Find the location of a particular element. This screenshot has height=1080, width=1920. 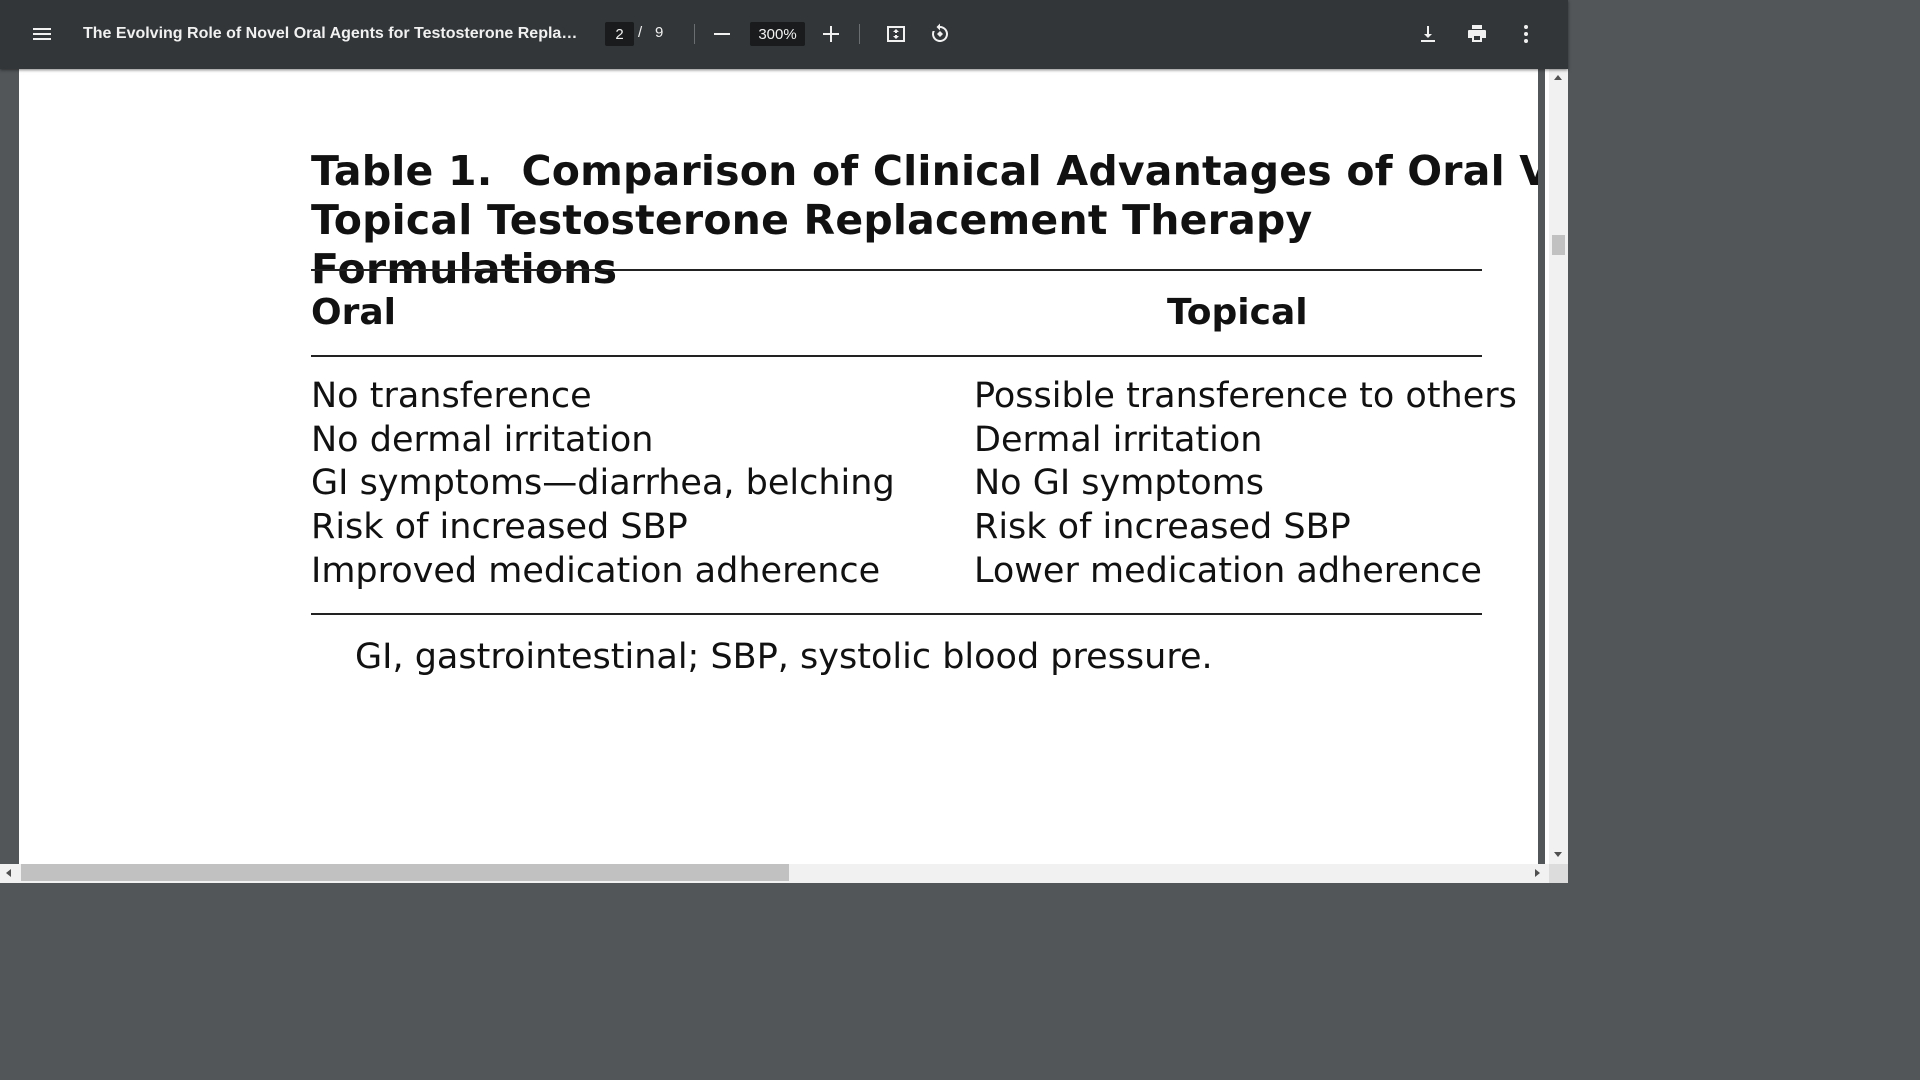

column-header-topical: Topical is located at coordinates (1237, 312).